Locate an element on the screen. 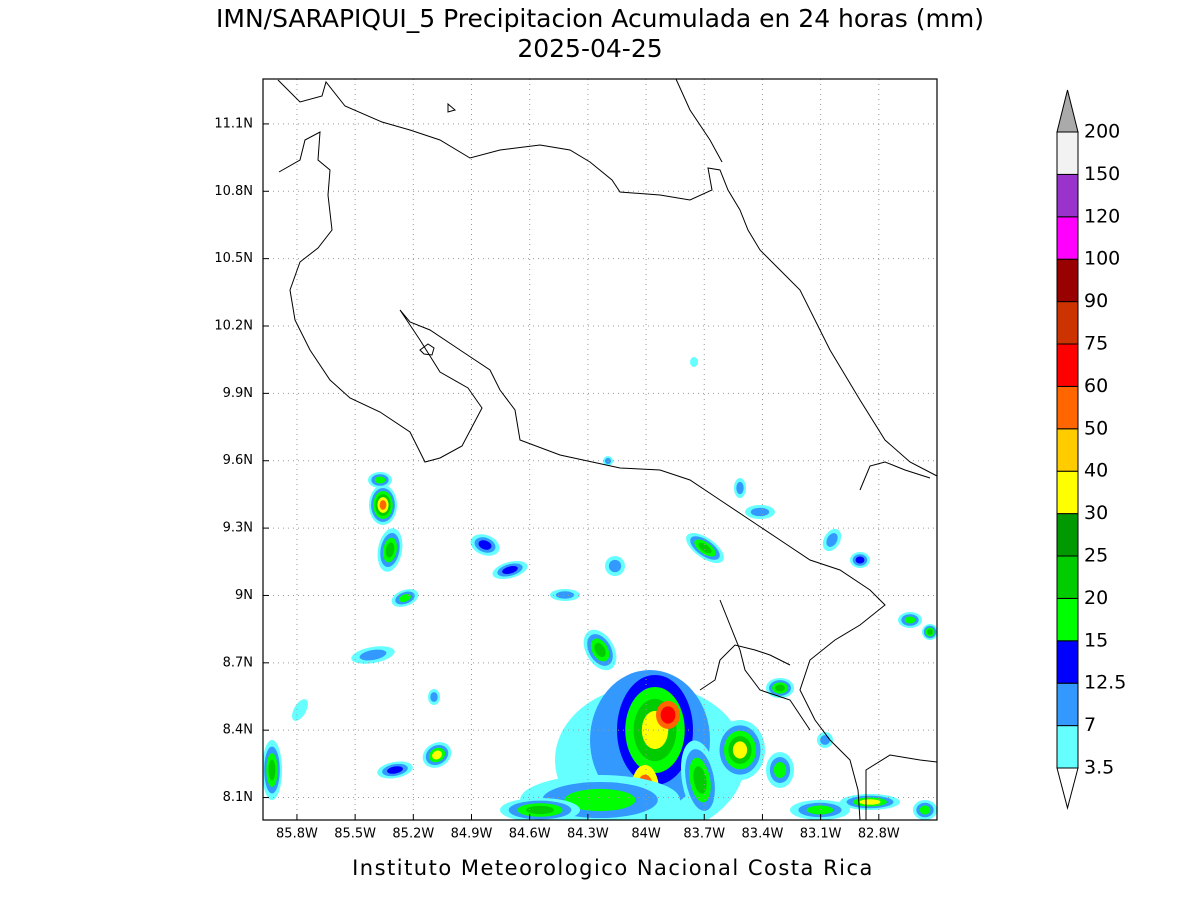  x-tick-label: 85.8W is located at coordinates (297, 834).